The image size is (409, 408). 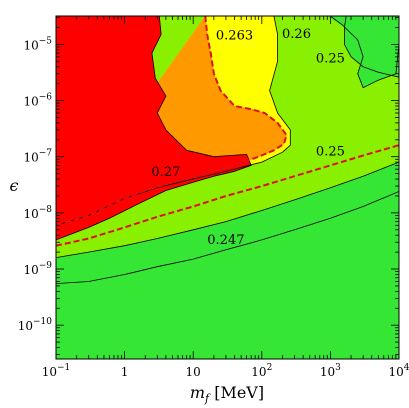 What do you see at coordinates (330, 371) in the screenshot?
I see `x-tick-label: 10³` at bounding box center [330, 371].